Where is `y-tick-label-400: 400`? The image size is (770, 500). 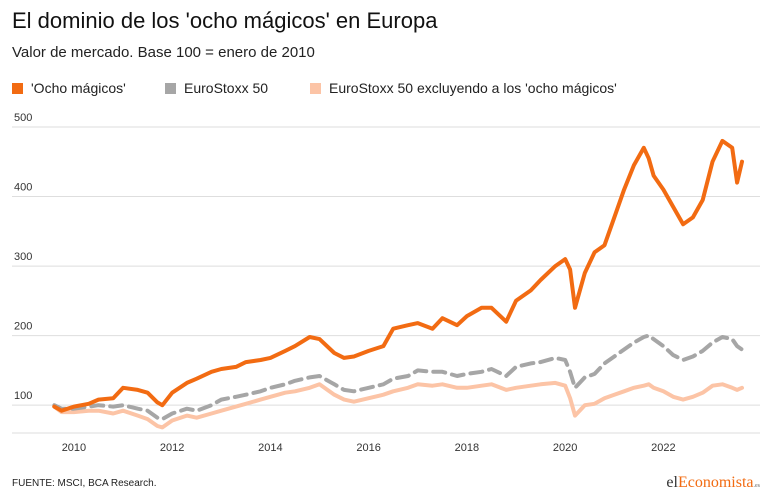 y-tick-label-400: 400 is located at coordinates (23, 188).